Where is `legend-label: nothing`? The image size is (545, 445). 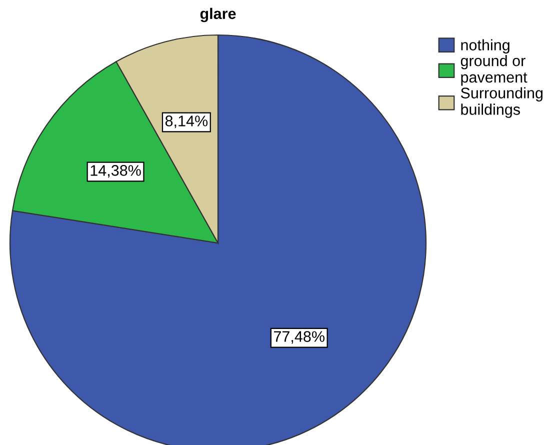
legend-label: nothing is located at coordinates (485, 46).